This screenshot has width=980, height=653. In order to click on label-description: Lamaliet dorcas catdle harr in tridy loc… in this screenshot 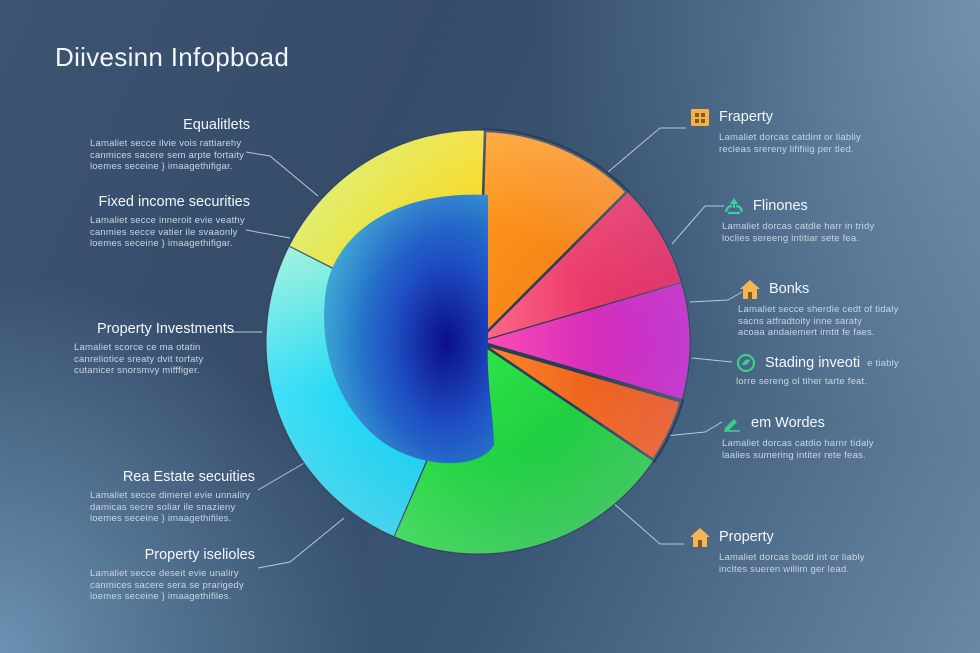, I will do `click(798, 232)`.